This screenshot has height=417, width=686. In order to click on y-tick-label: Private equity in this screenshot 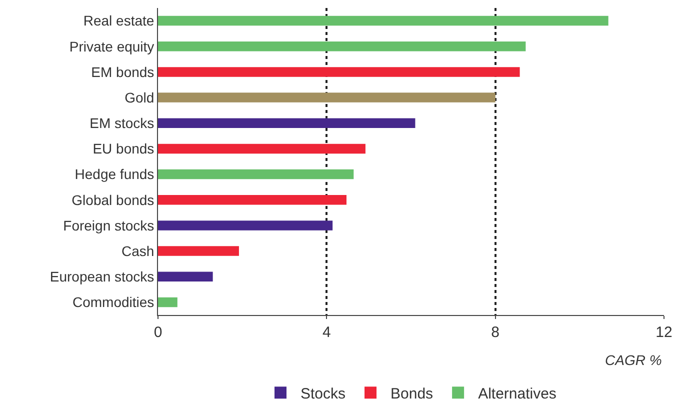, I will do `click(111, 46)`.